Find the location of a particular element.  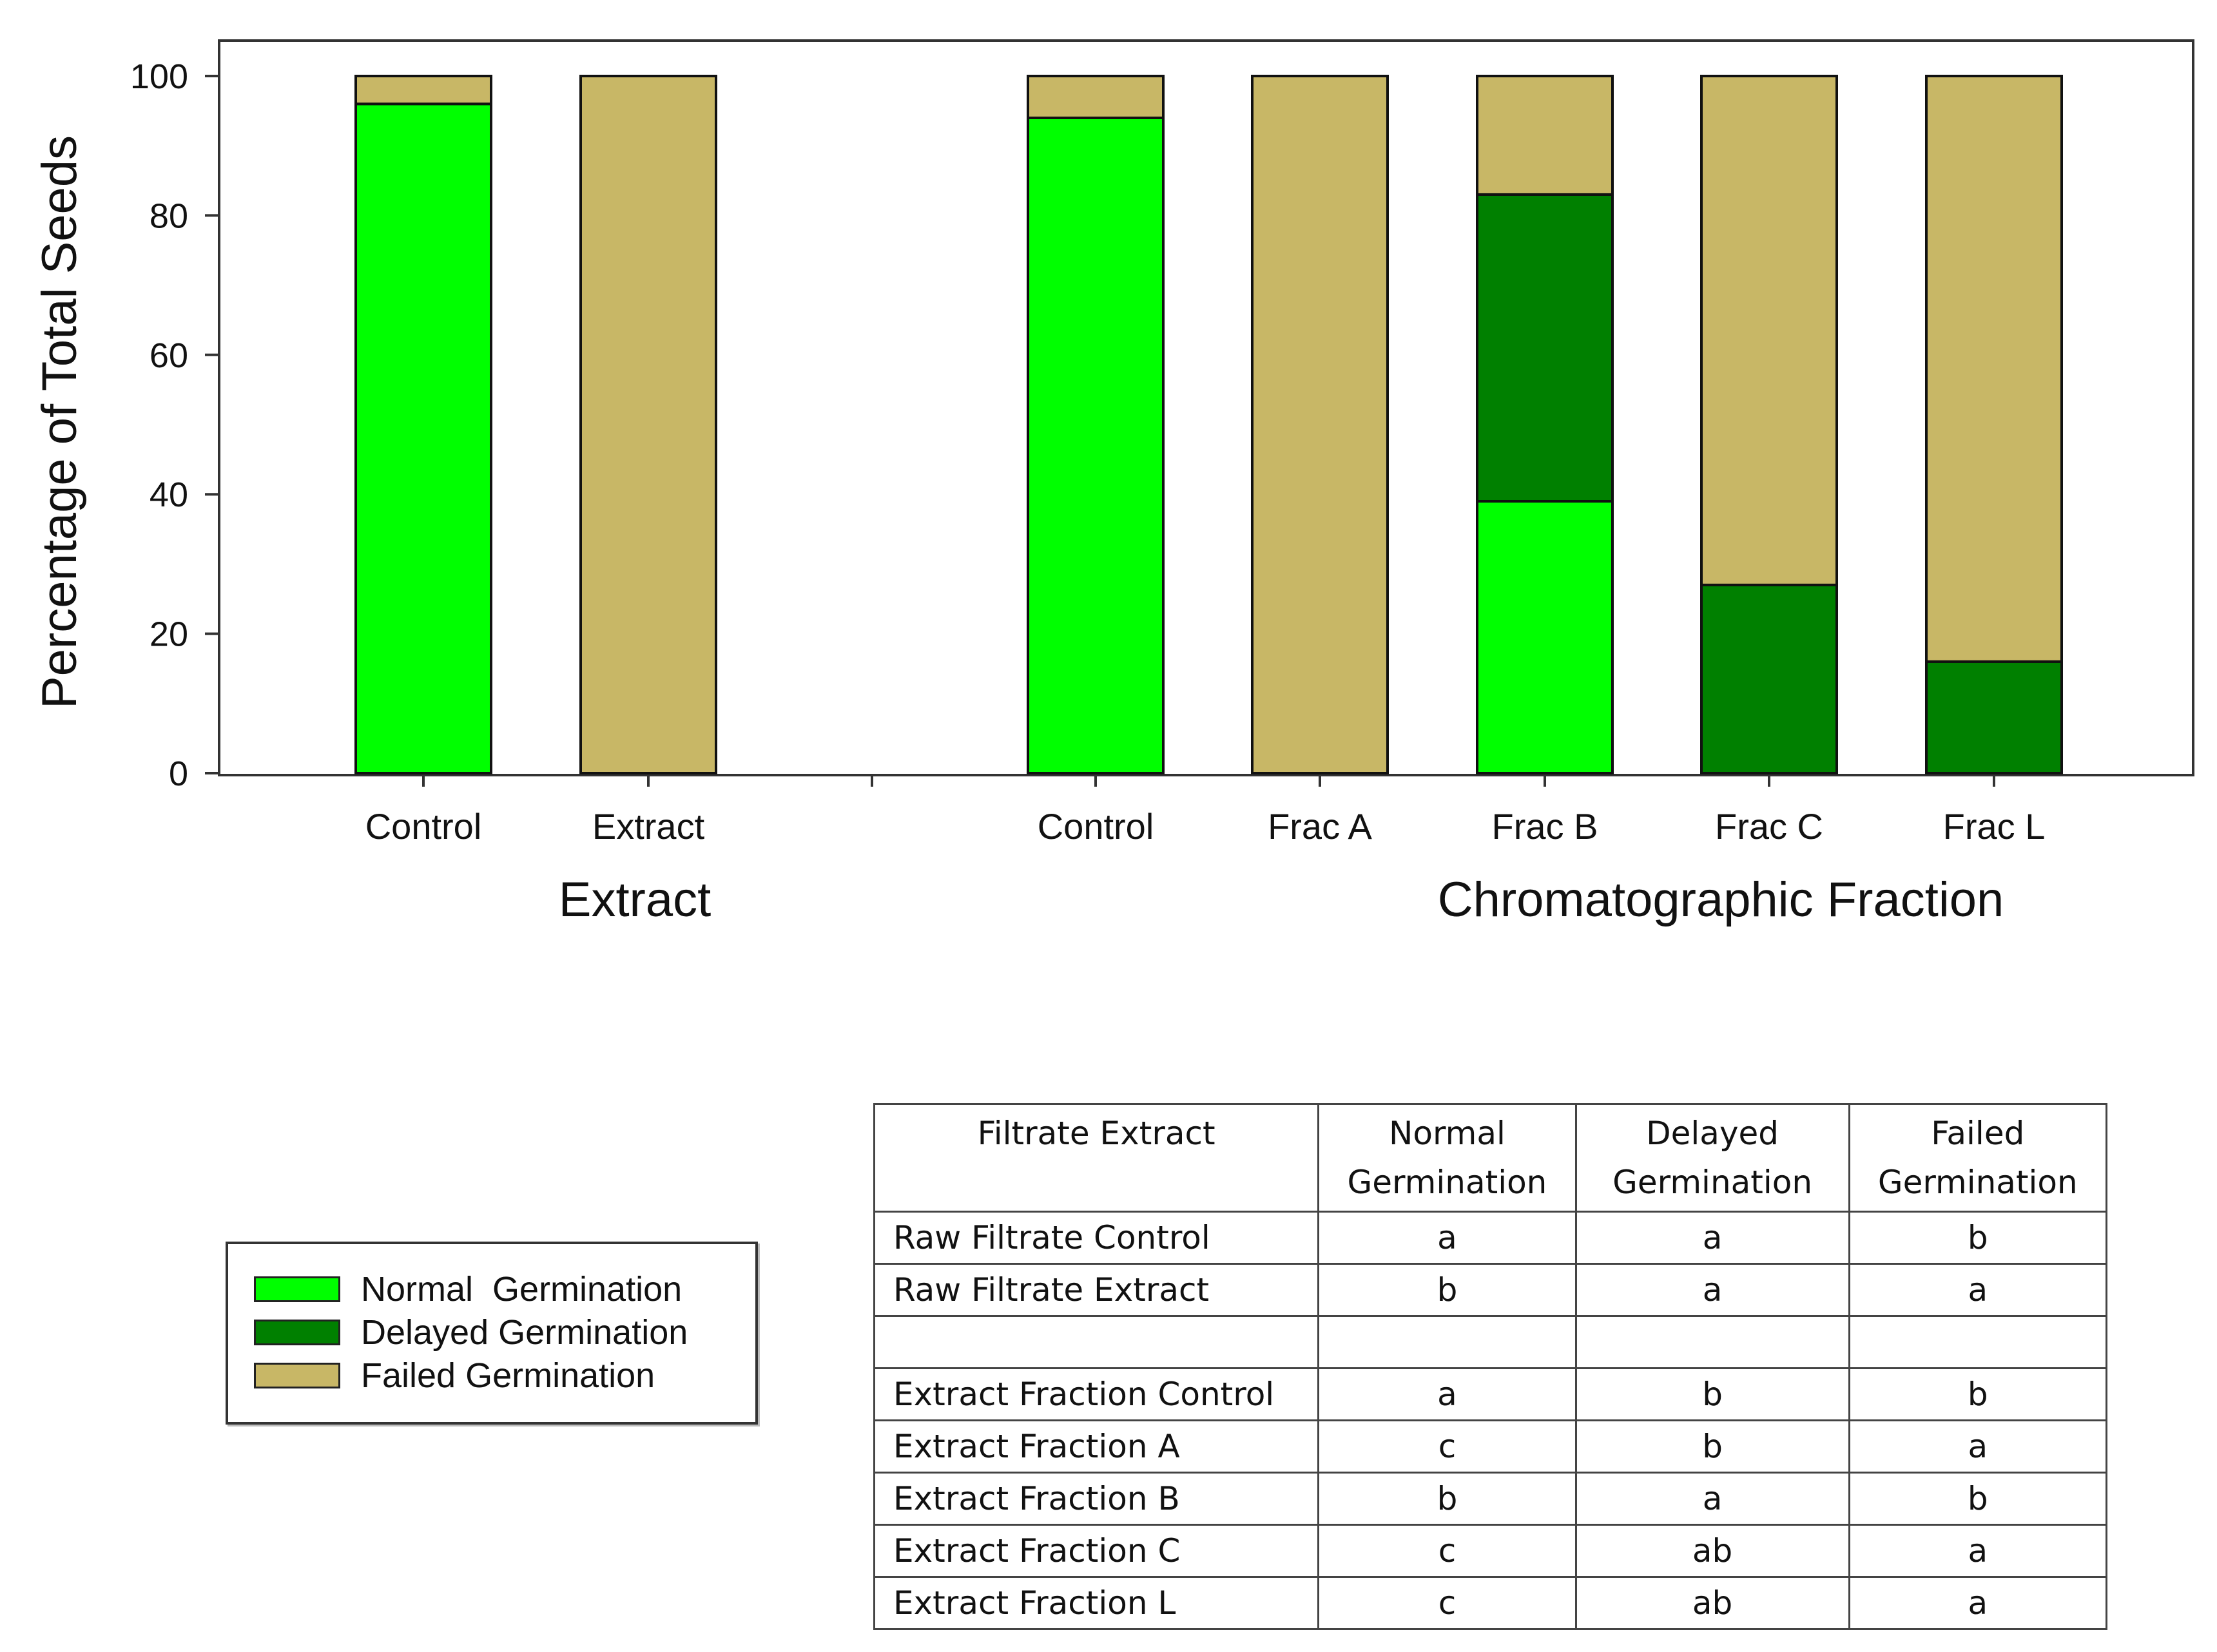

y-tick-label-5: 80 is located at coordinates (169, 216).